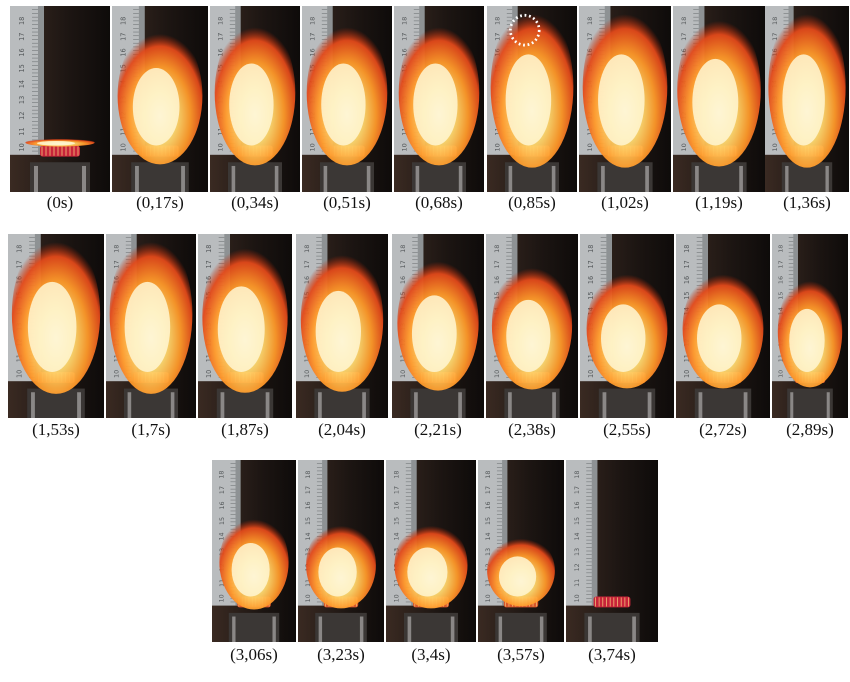 This screenshot has height=682, width=850. Describe the element at coordinates (612, 654) in the screenshot. I see `time-label: (3,74s)` at that location.